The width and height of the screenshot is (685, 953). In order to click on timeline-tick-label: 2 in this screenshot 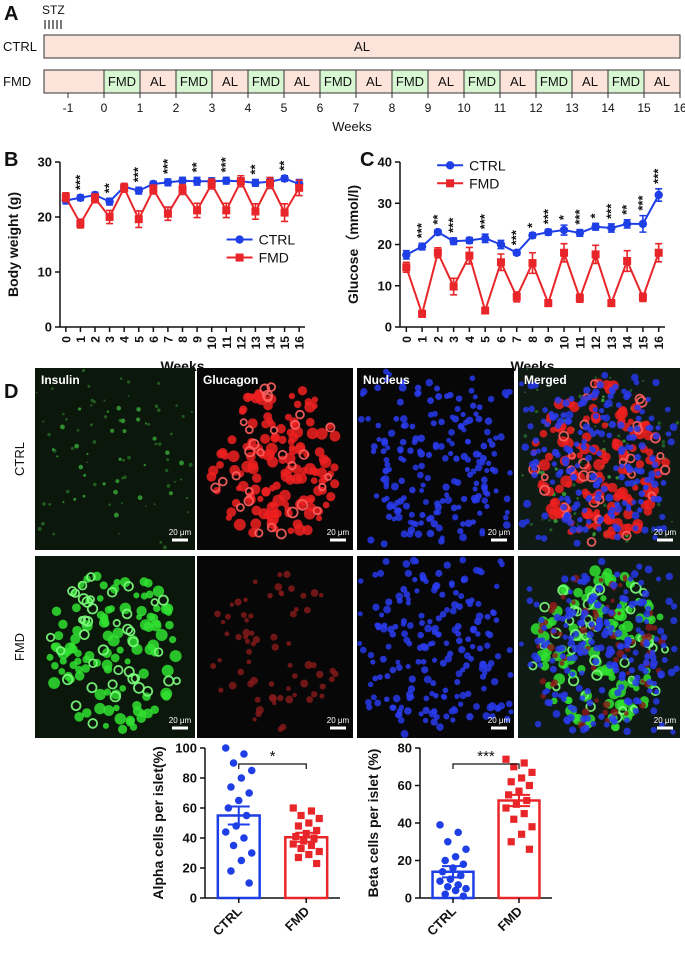, I will do `click(176, 108)`.